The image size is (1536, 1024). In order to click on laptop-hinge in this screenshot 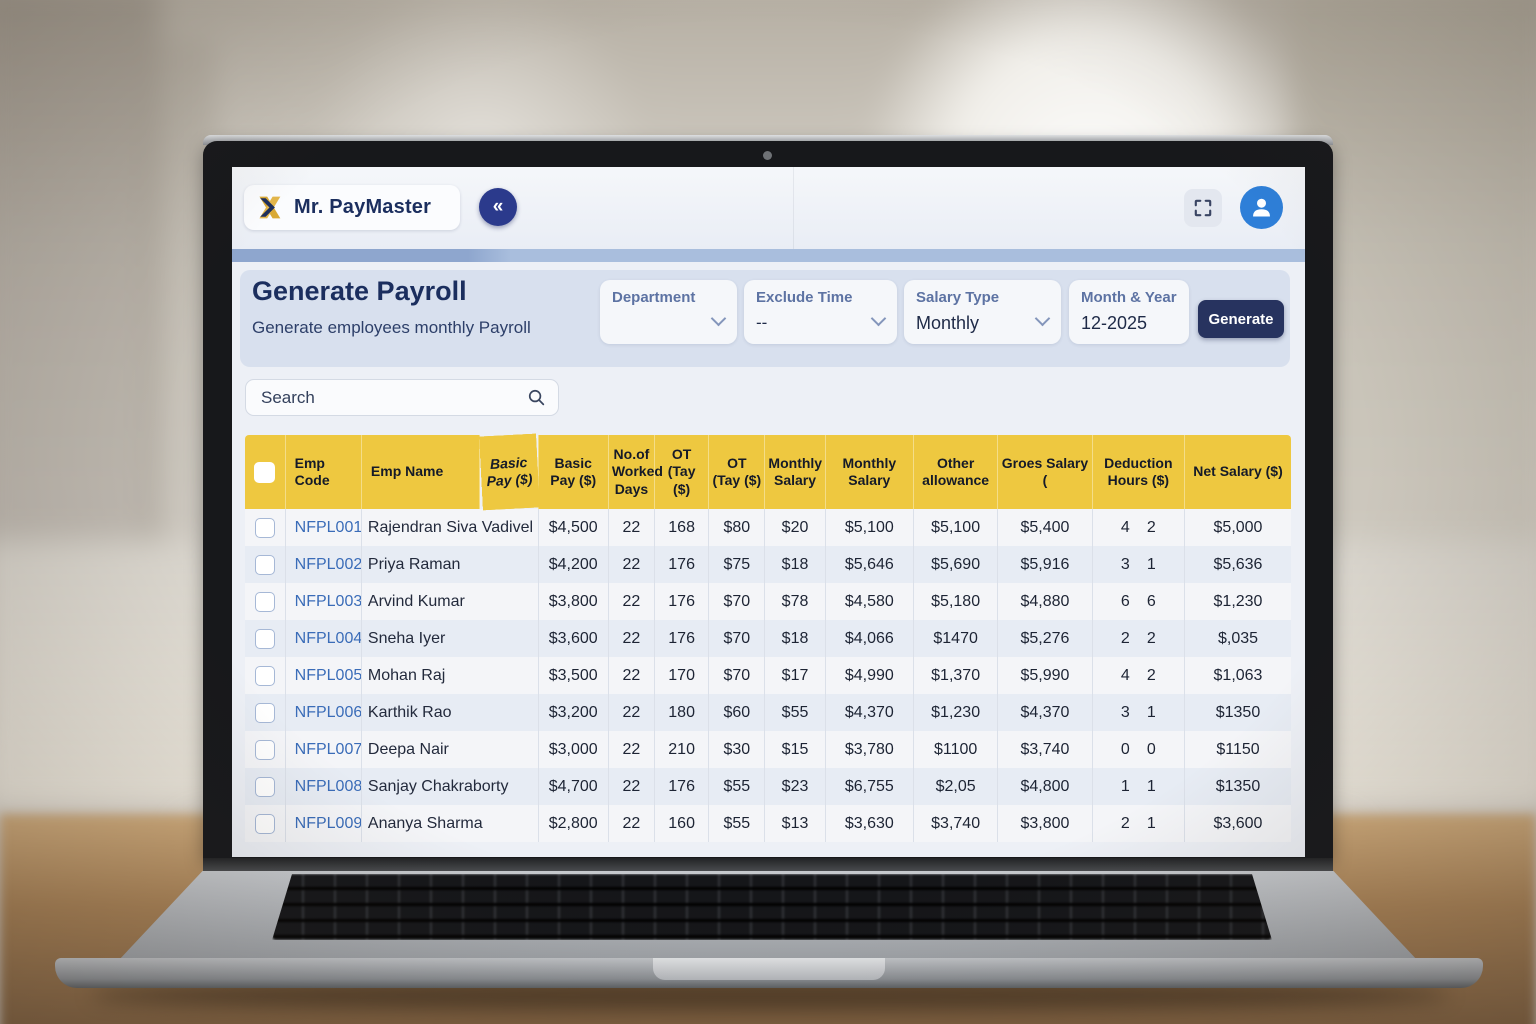, I will do `click(768, 865)`.